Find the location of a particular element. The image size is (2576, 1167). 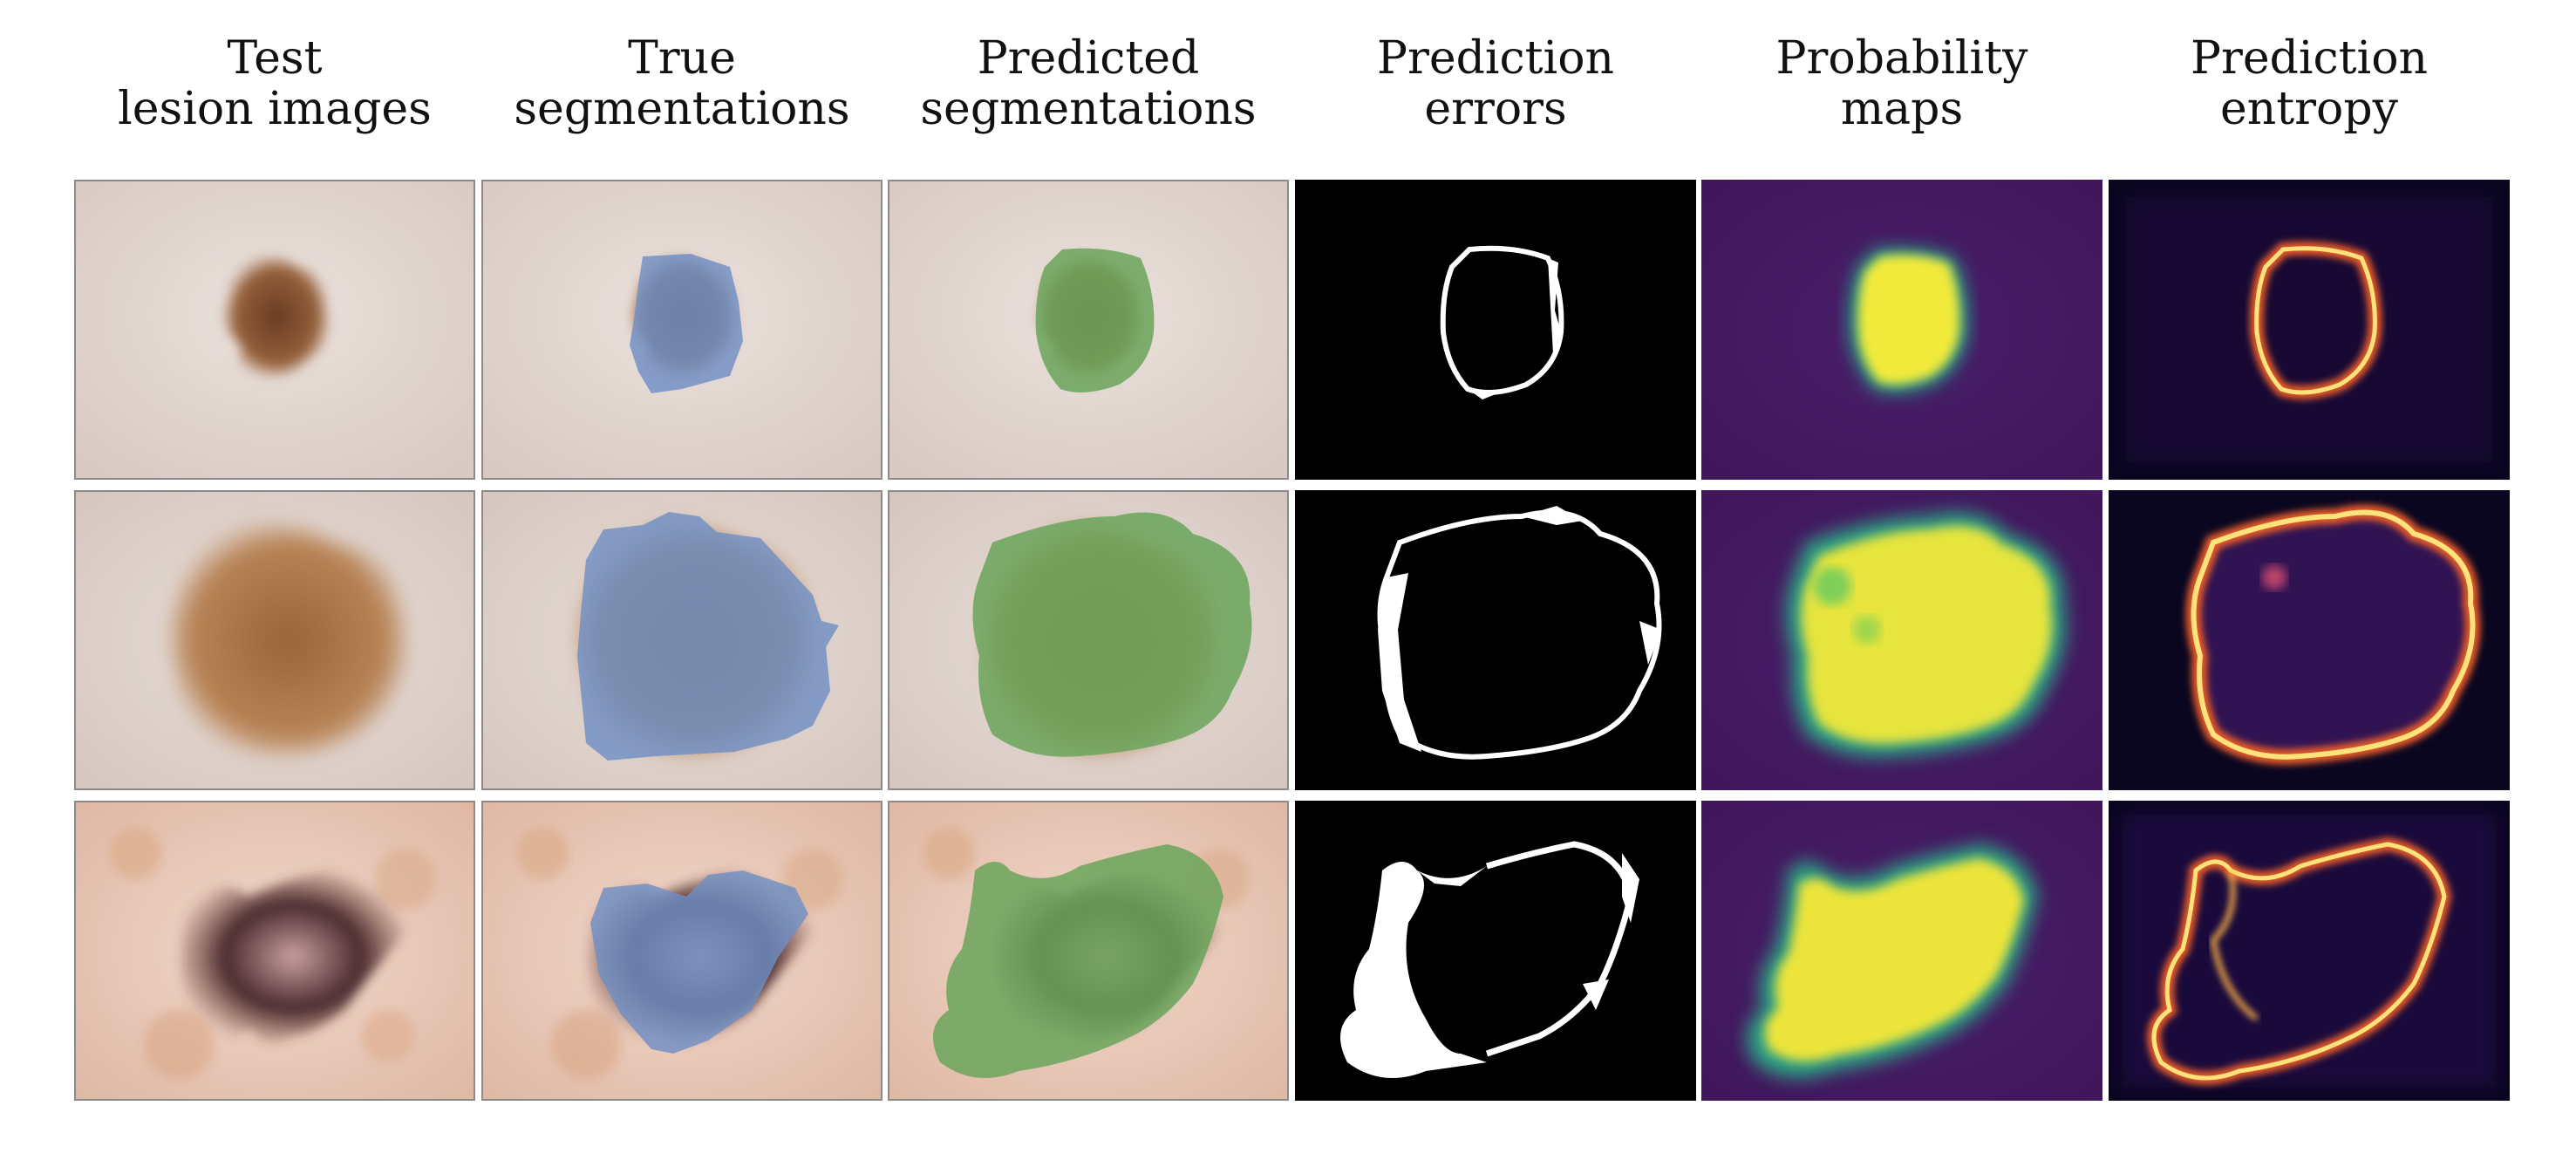

header-test-lesion-images: Test lesion images is located at coordinates (275, 83).